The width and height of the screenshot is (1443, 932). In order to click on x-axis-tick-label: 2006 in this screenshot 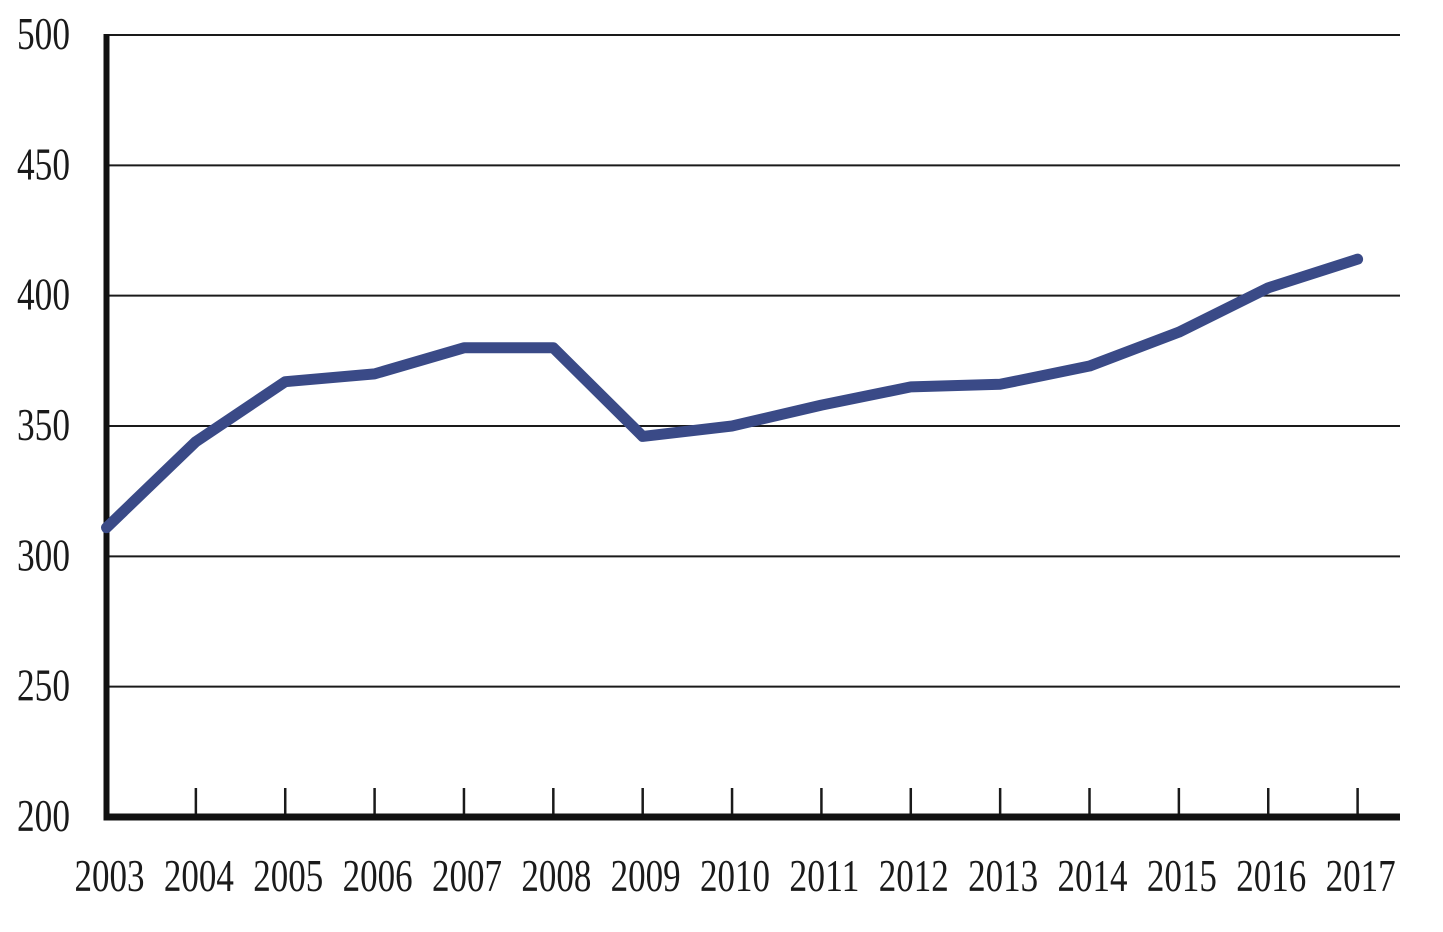, I will do `click(378, 876)`.